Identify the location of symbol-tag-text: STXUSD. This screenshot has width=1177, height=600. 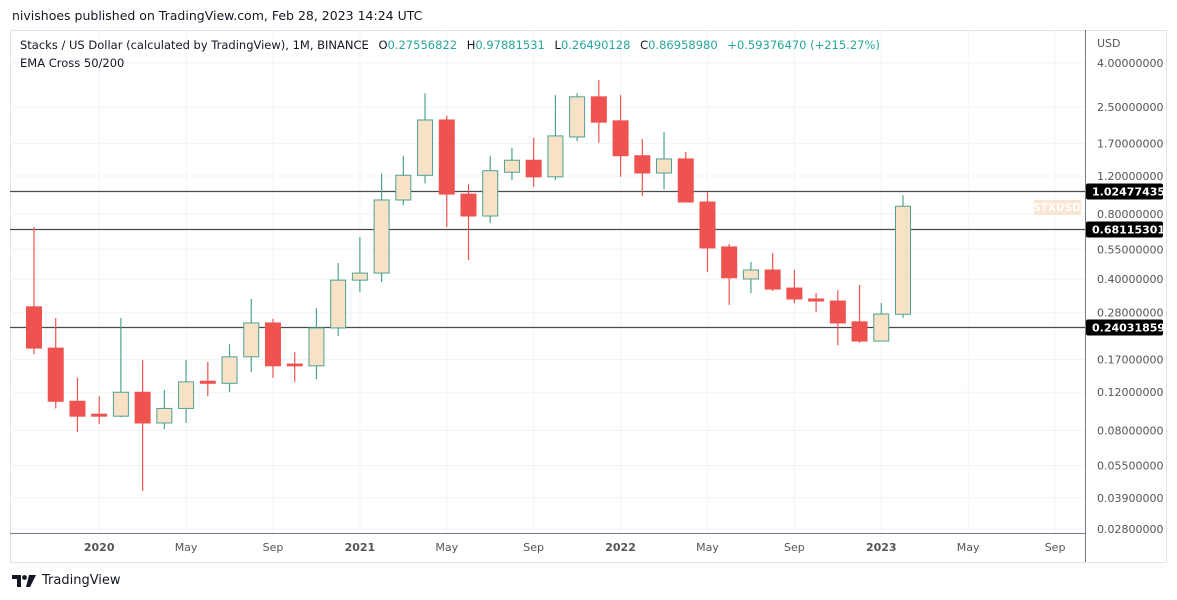
(1057, 208).